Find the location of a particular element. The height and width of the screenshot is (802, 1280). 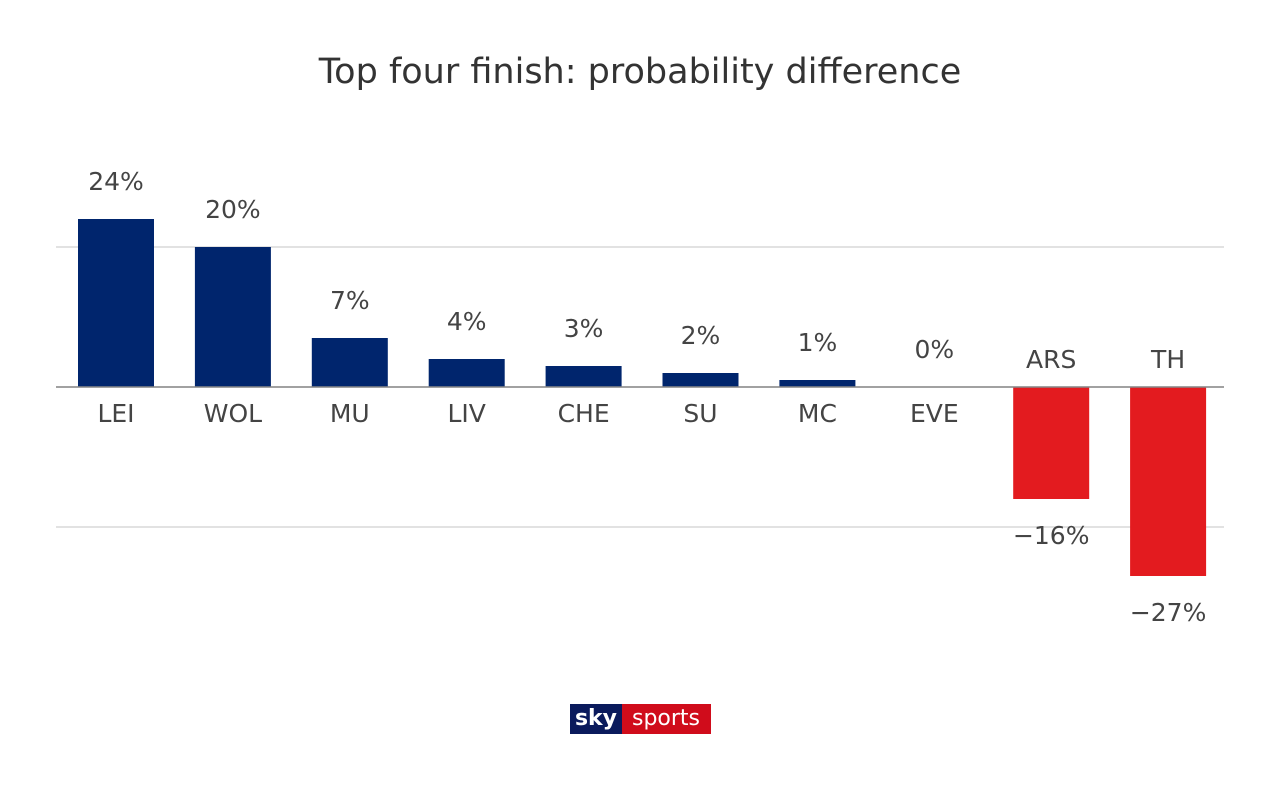

value-label: 20% is located at coordinates (233, 209).